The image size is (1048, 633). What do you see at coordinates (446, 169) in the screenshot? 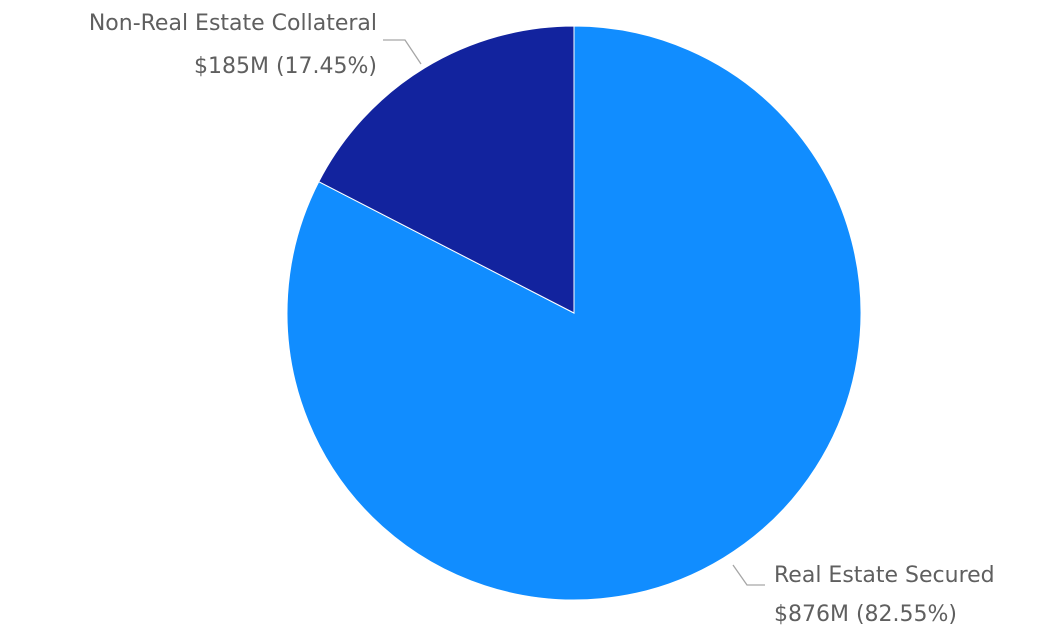
I see `pie-slice-non-real-estate-collateral` at bounding box center [446, 169].